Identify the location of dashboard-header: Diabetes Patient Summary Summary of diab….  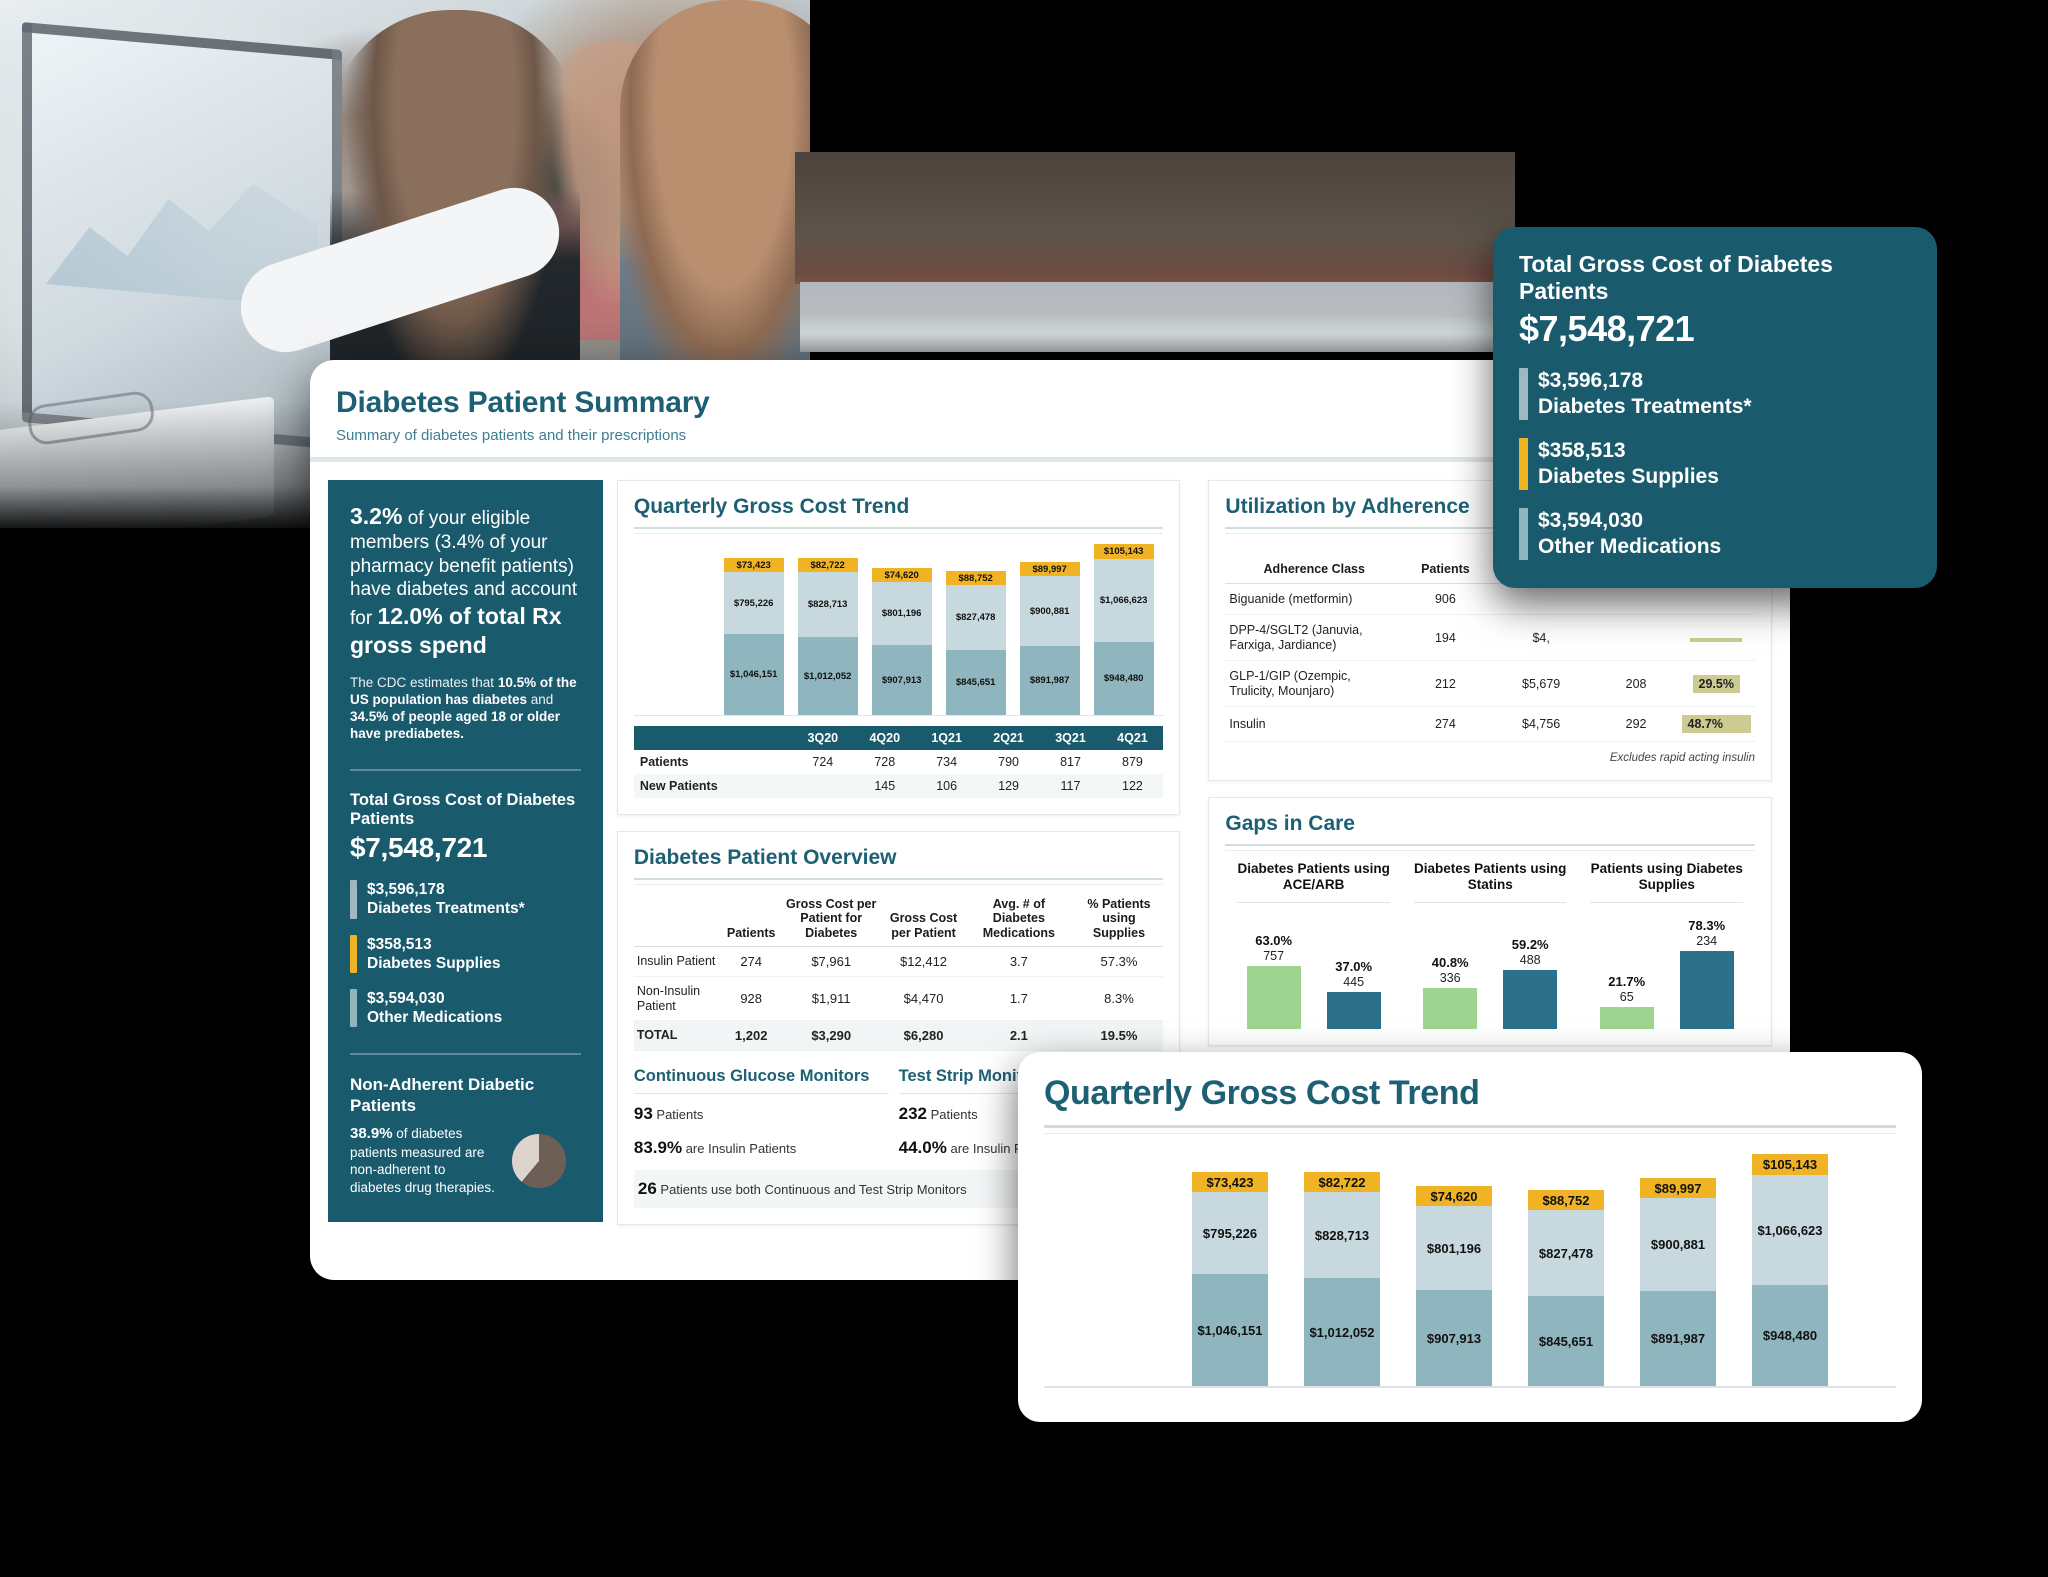
(1050, 402).